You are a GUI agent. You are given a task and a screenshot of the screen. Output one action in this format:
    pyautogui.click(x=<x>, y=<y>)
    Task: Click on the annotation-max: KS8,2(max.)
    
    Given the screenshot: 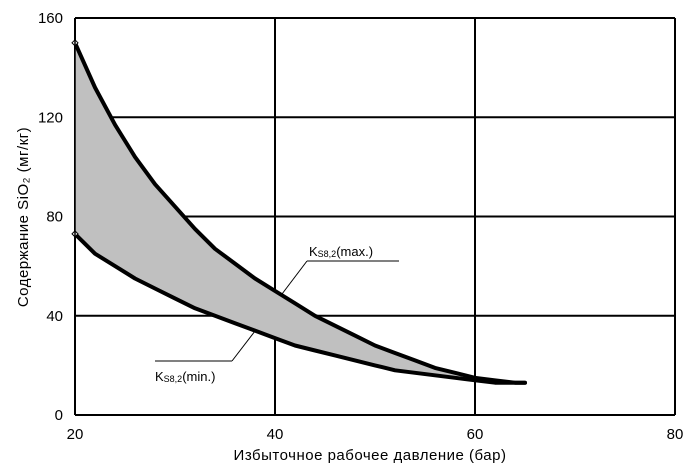 What is the action you would take?
    pyautogui.click(x=340, y=269)
    